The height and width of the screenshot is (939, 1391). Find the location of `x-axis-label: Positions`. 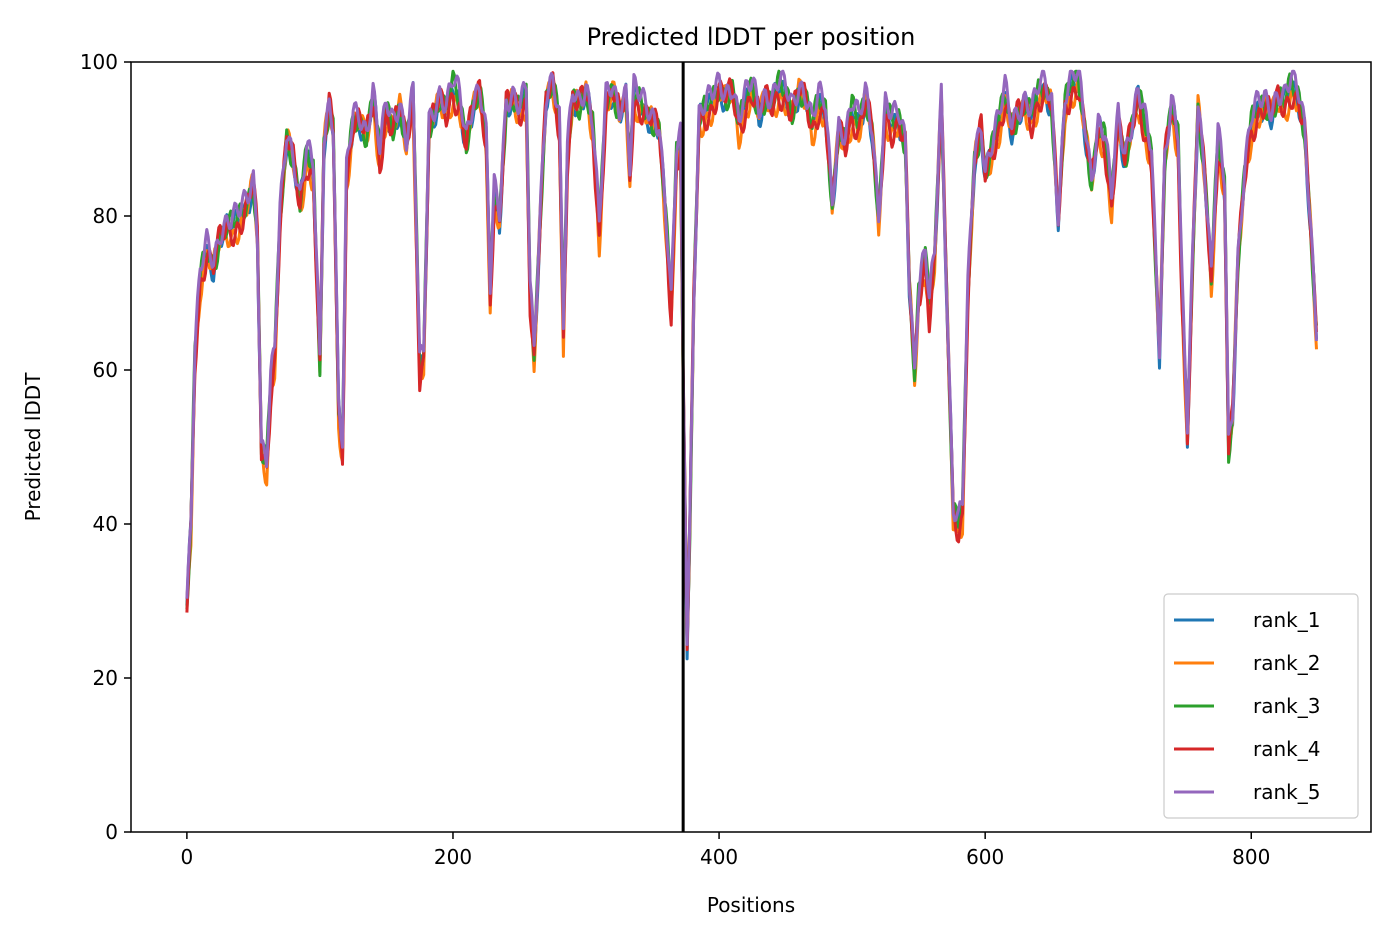

x-axis-label: Positions is located at coordinates (751, 905).